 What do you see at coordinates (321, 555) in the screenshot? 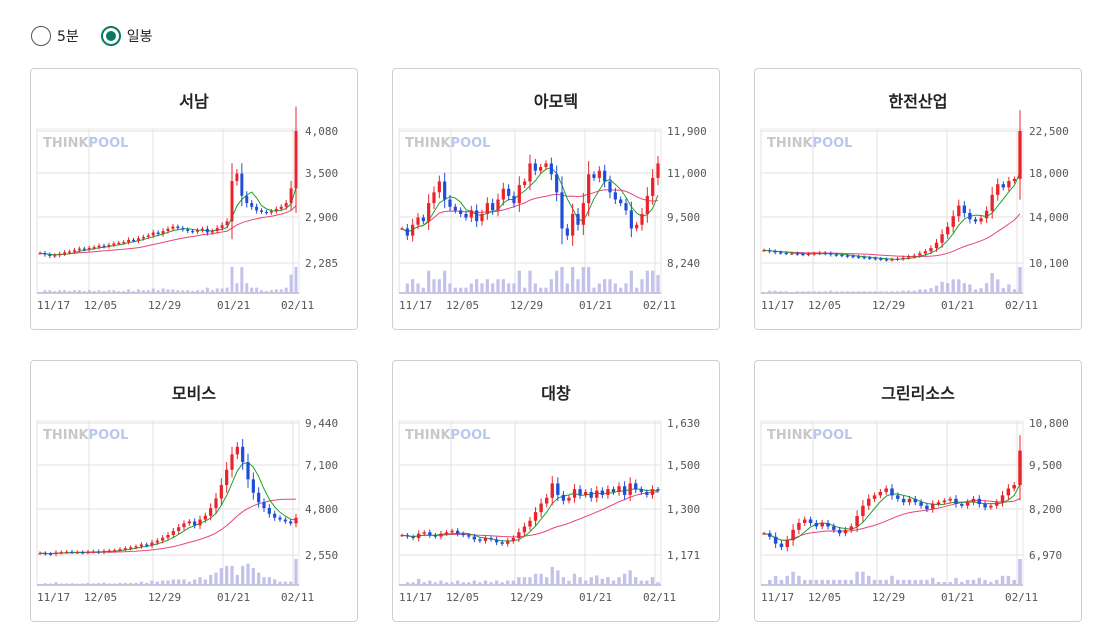
I see `y-tick-label: 2,550` at bounding box center [321, 555].